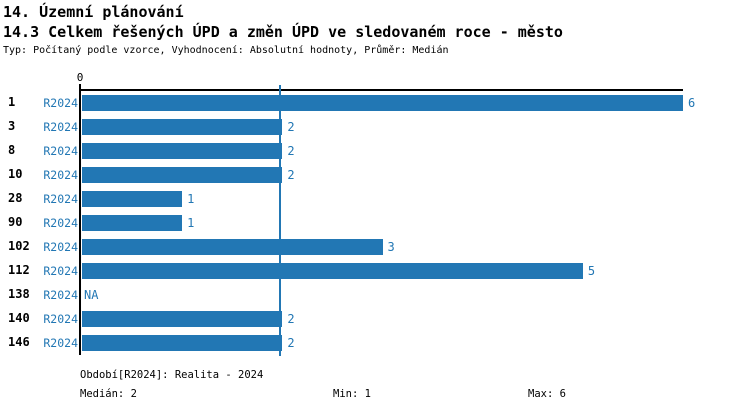 The width and height of the screenshot is (750, 416). I want to click on chart-row: 146 R2024 2, so click(375, 343).